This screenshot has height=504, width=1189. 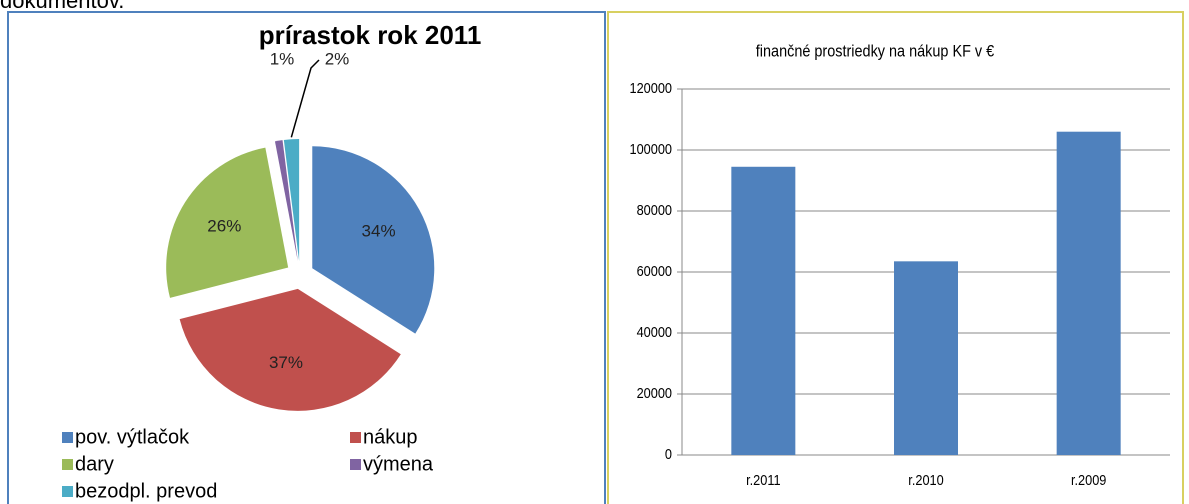 What do you see at coordinates (62, 6) in the screenshot?
I see `header-text: dokumentov.` at bounding box center [62, 6].